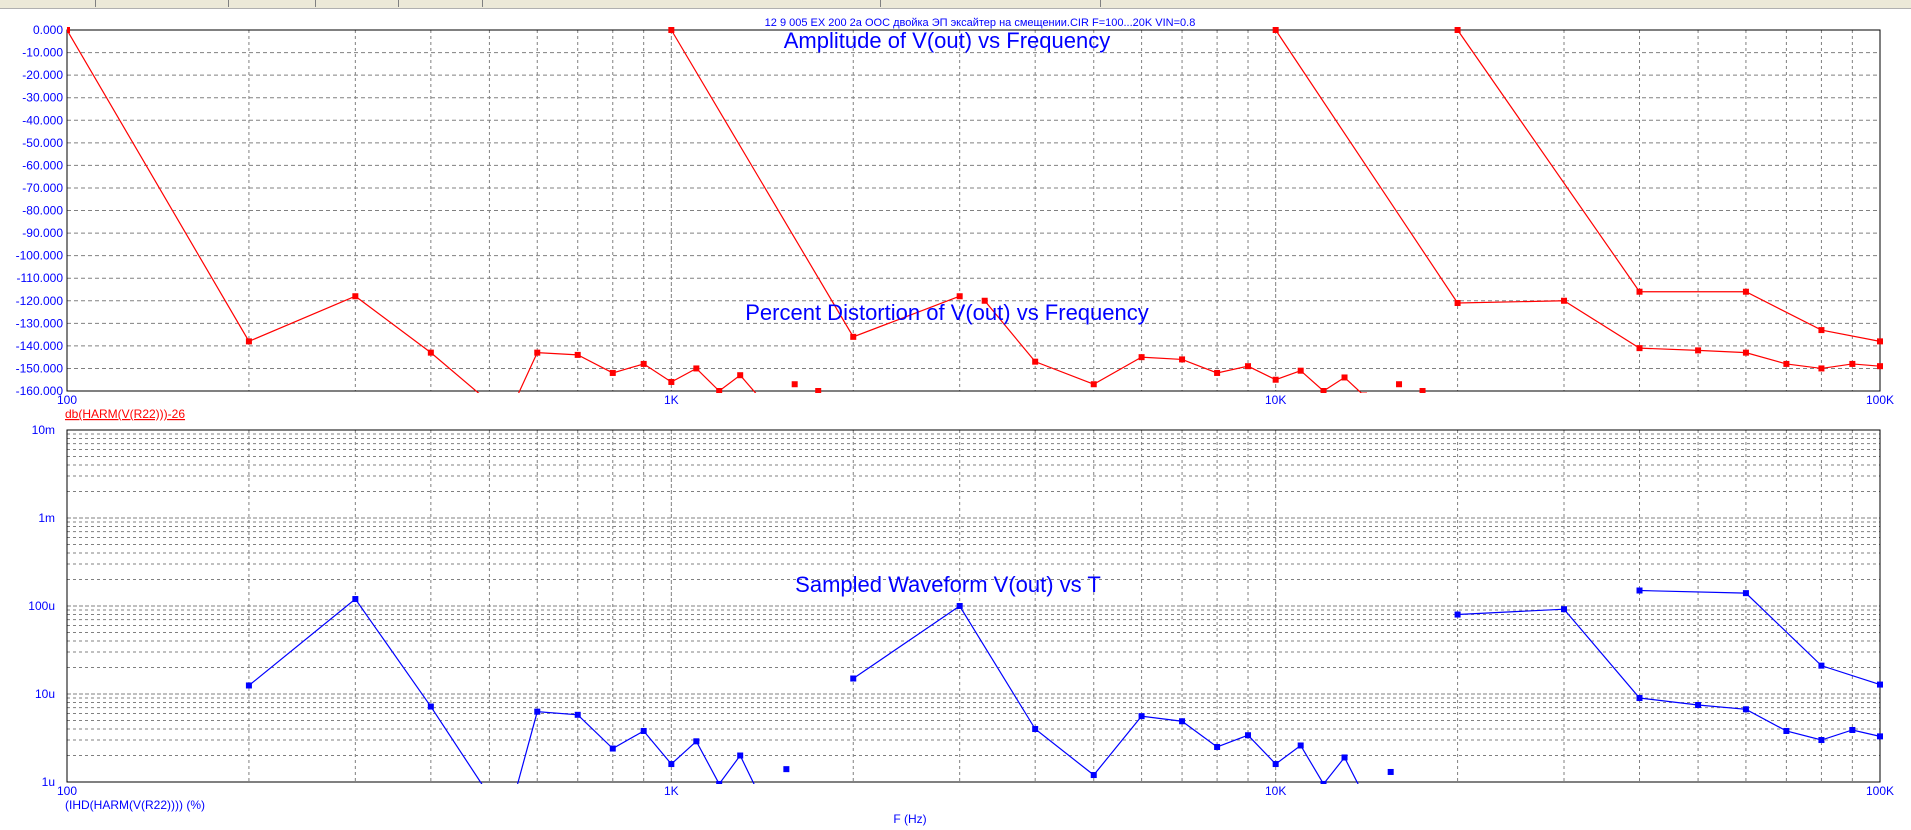 Image resolution: width=1911 pixels, height=830 pixels. I want to click on y-tick-label: -20.000, so click(42, 75).